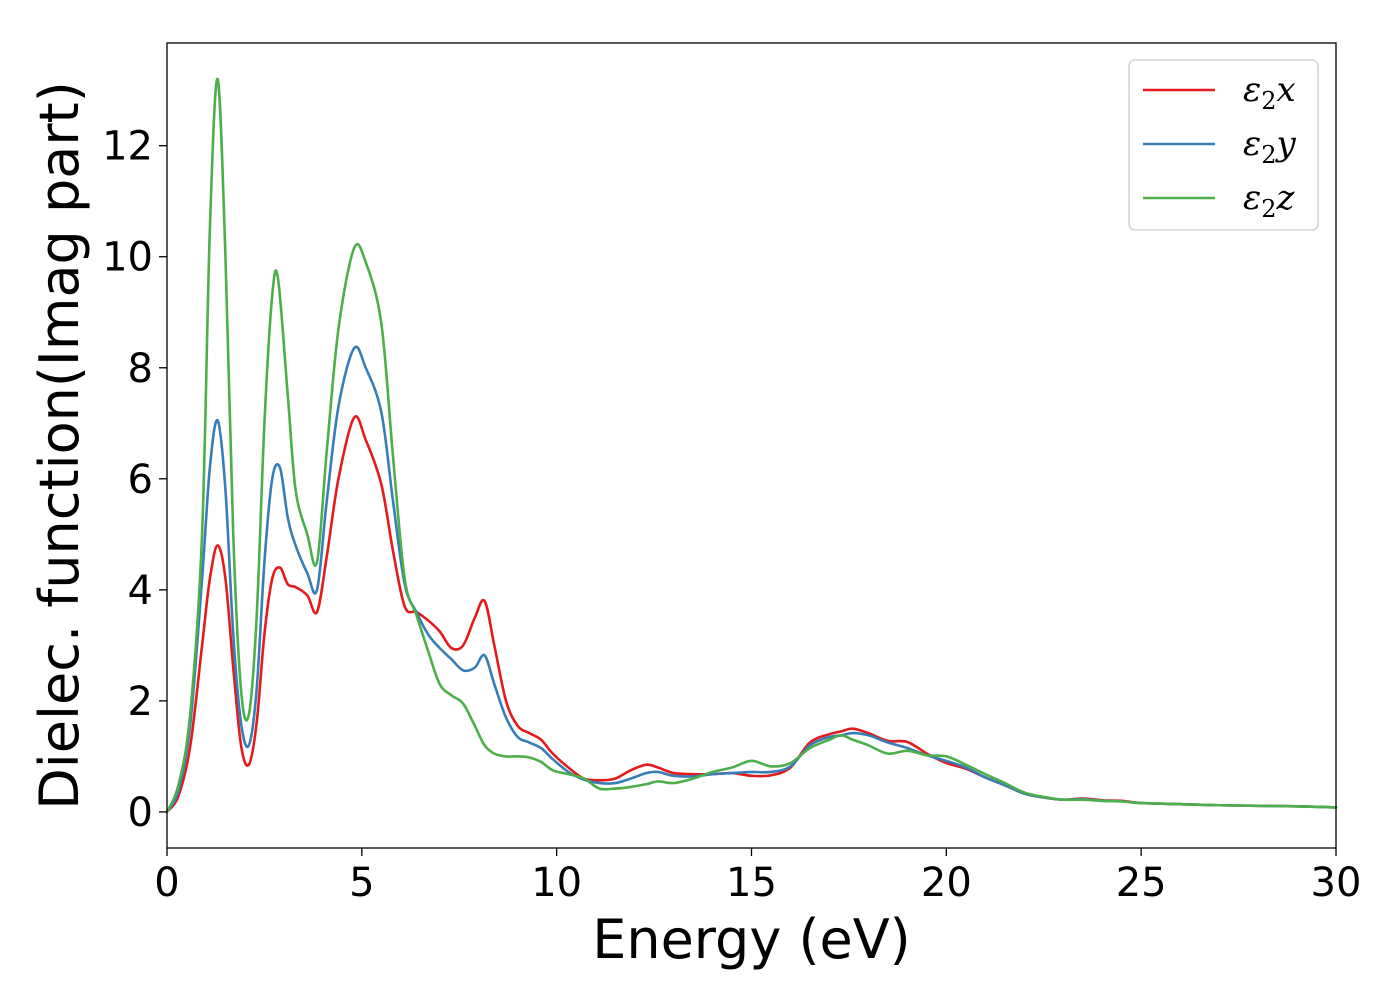  What do you see at coordinates (127, 258) in the screenshot?
I see `y-tick-label: 10` at bounding box center [127, 258].